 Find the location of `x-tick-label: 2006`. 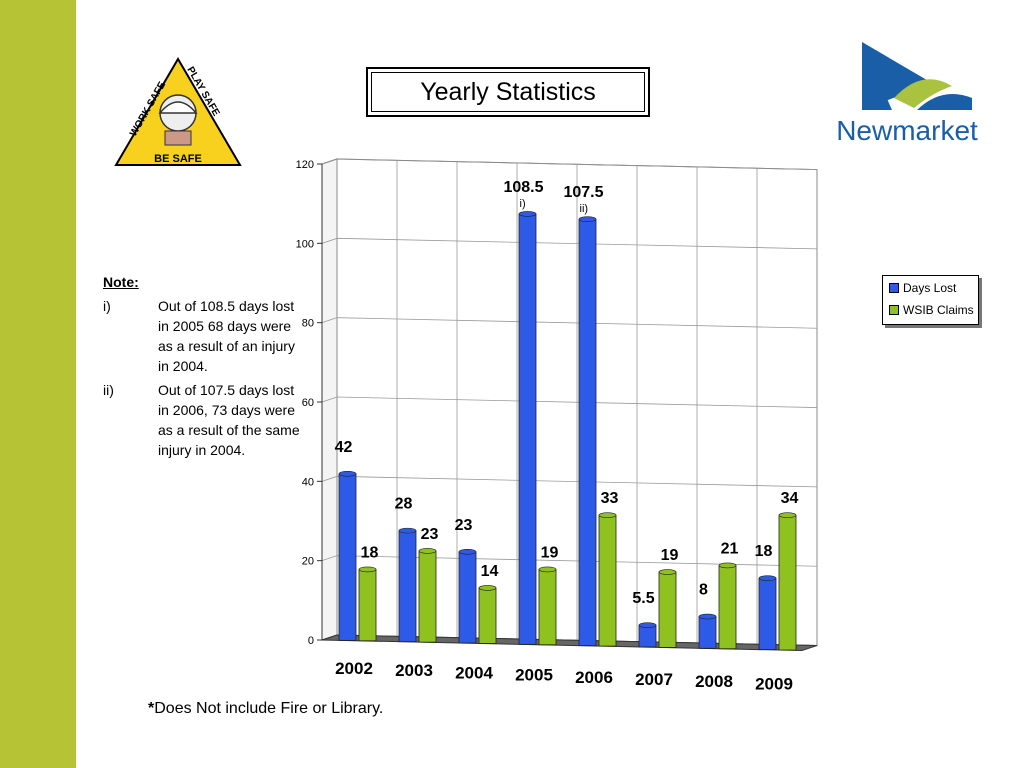

x-tick-label: 2006 is located at coordinates (594, 677).